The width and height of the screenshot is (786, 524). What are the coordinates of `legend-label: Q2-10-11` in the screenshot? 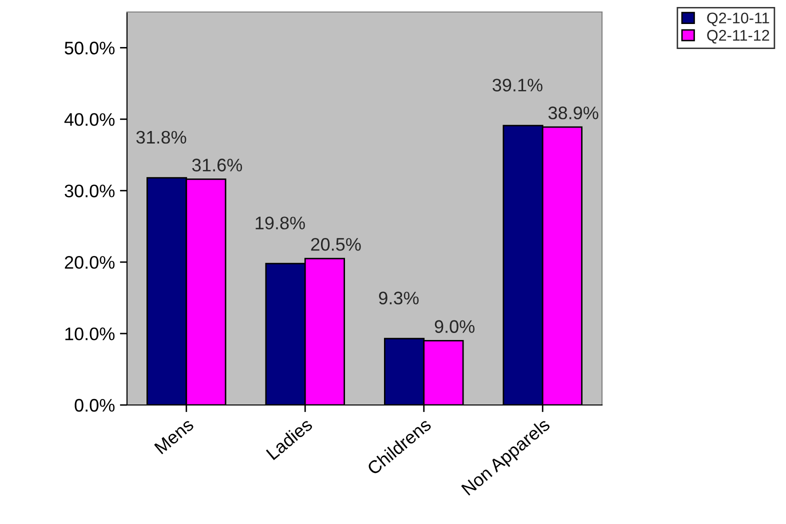 It's located at (738, 19).